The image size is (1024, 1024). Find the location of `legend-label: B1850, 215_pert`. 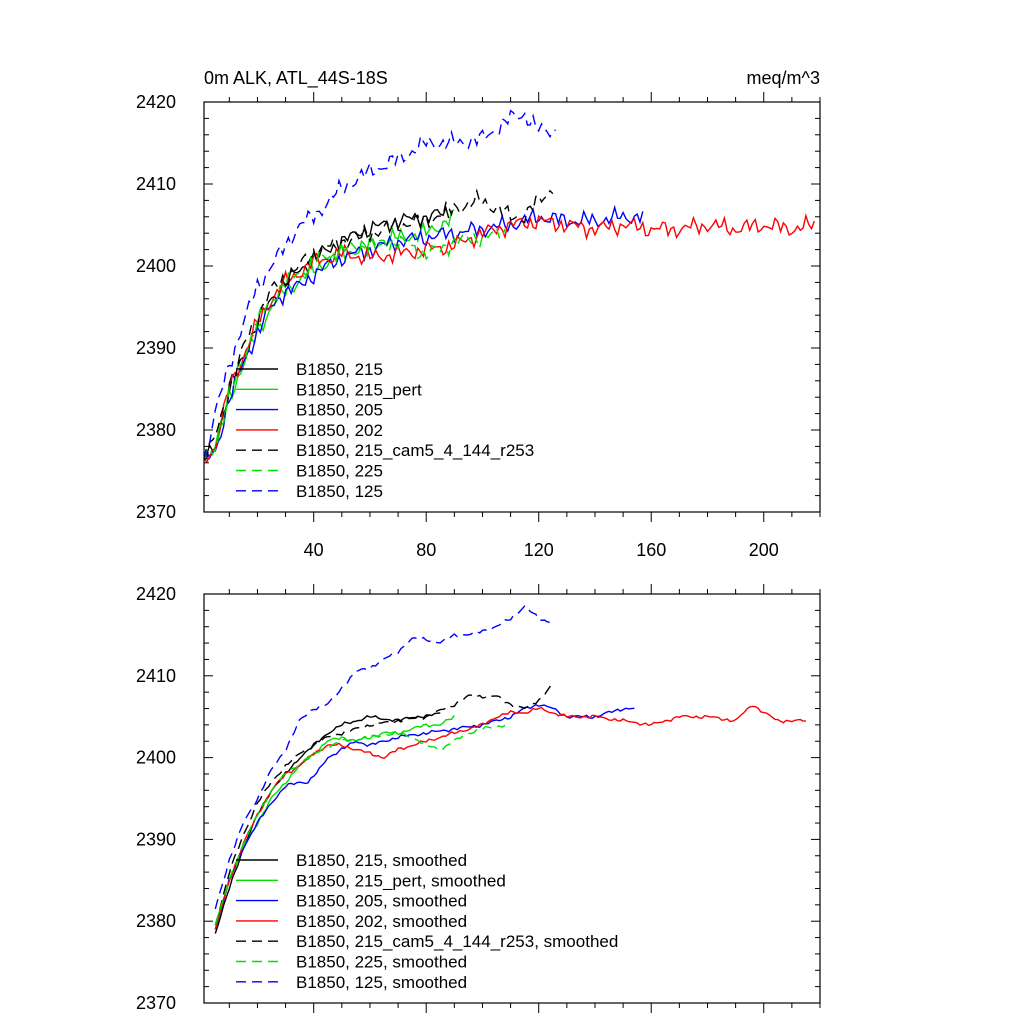

legend-label: B1850, 215_pert is located at coordinates (359, 389).